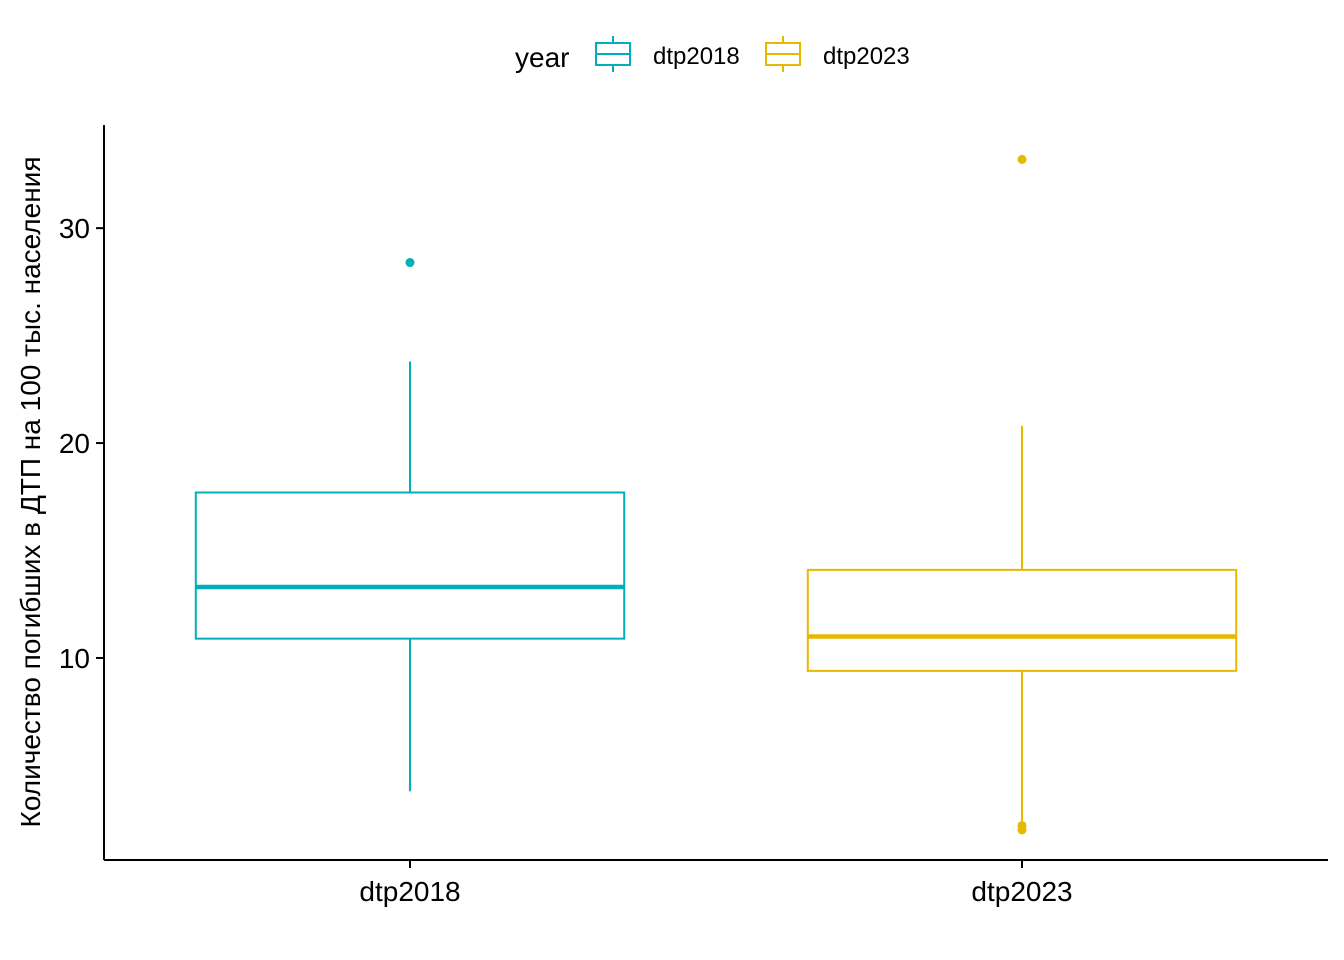  I want to click on legend: year dtp2018 dtp2023, so click(712, 54).